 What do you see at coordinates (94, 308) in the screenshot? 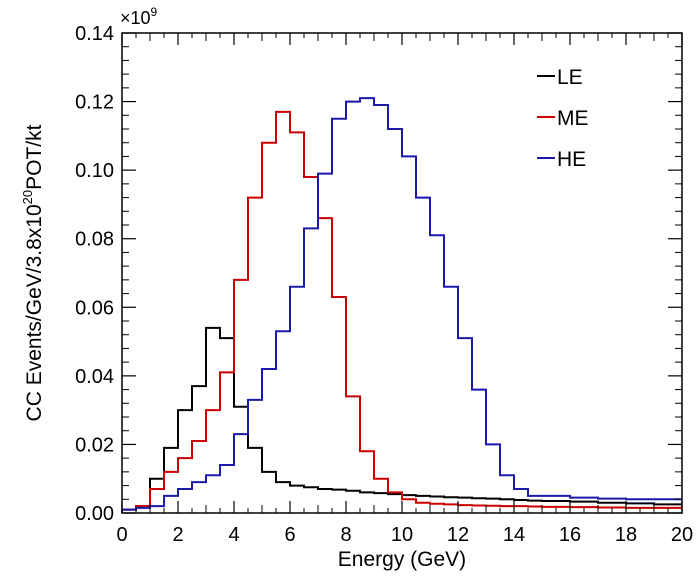
I see `y-tick-label: 0.06` at bounding box center [94, 308].